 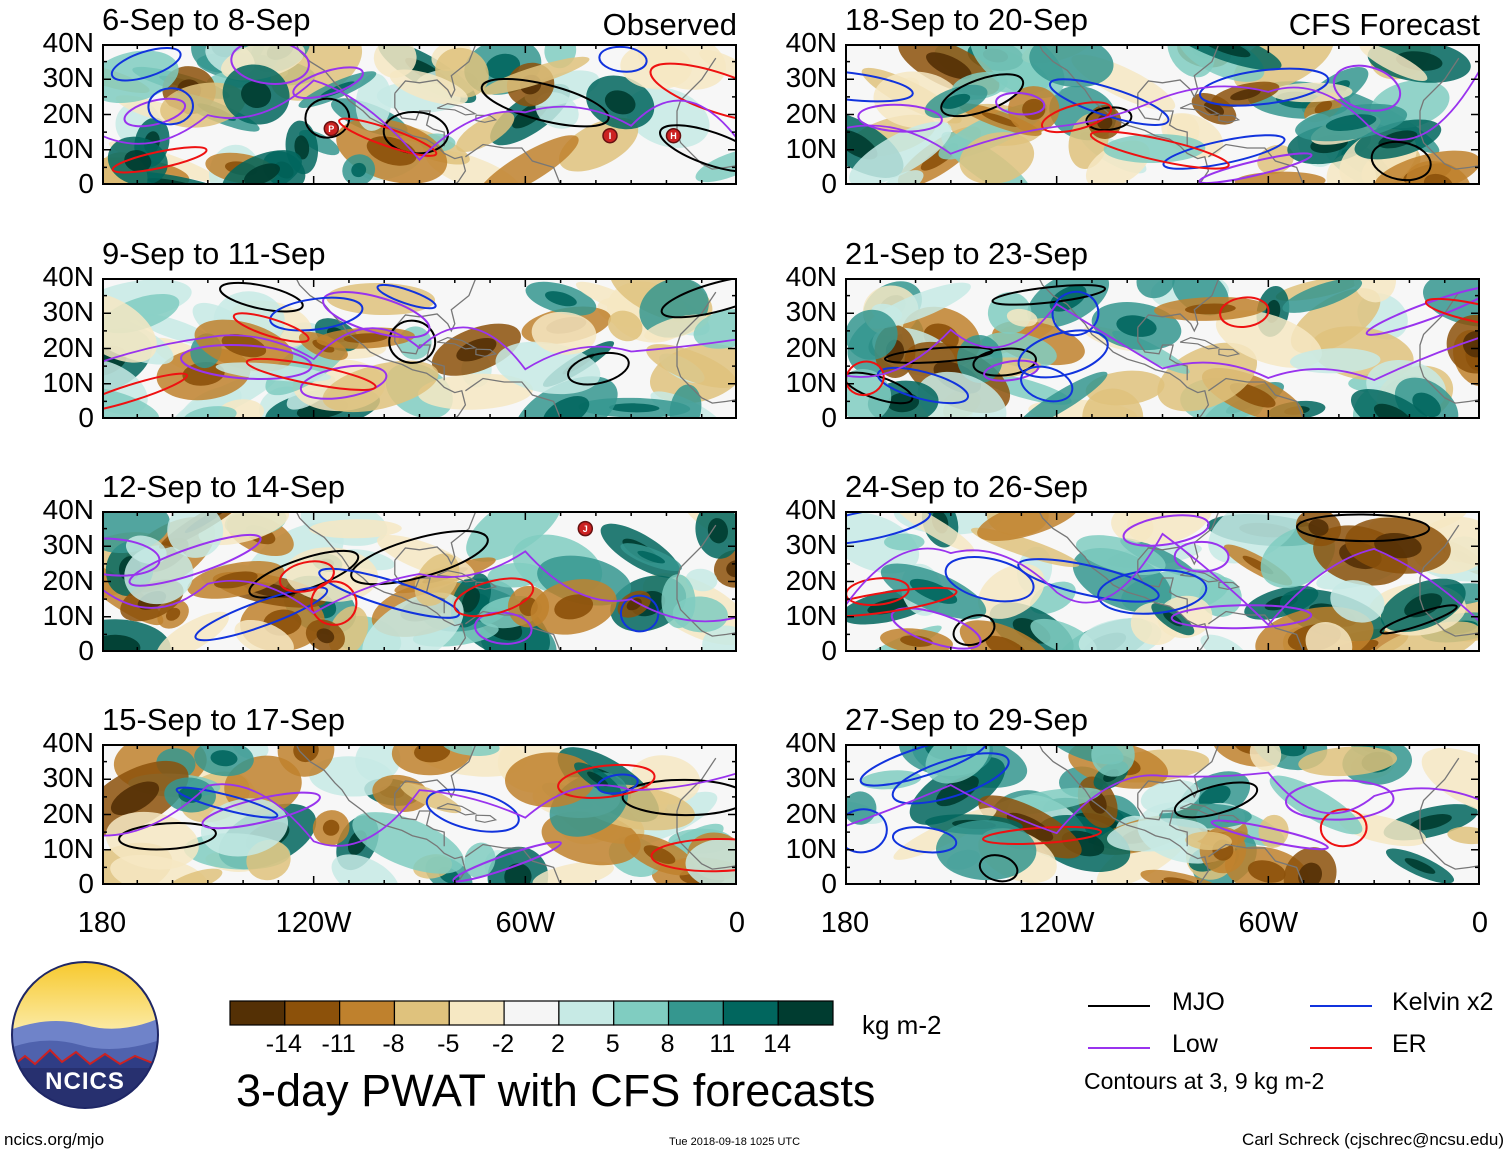 What do you see at coordinates (1384, 24) in the screenshot?
I see `panel-source-label: CFS Forecast` at bounding box center [1384, 24].